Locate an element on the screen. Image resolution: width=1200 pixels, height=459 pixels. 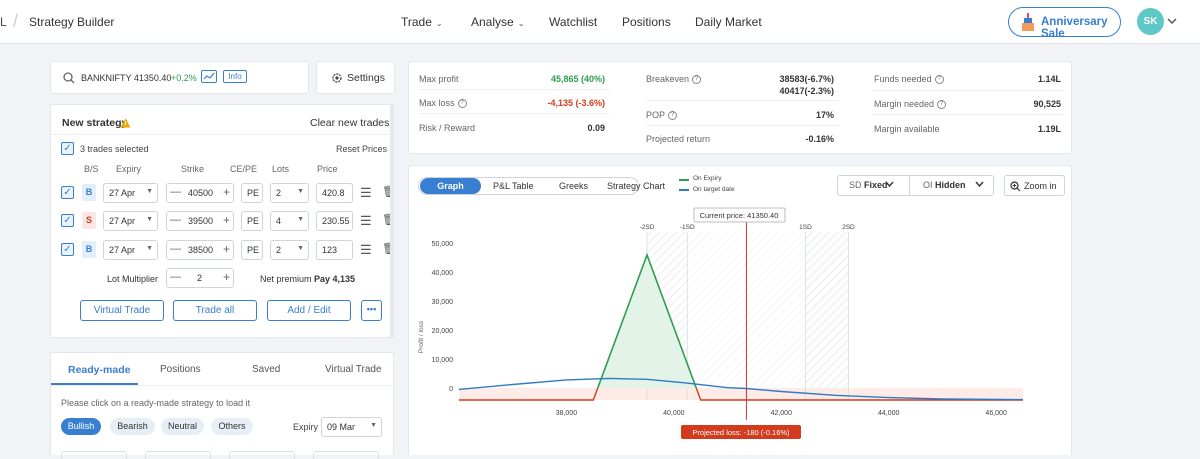
lots-select: 4 ▼ is located at coordinates (289, 221).